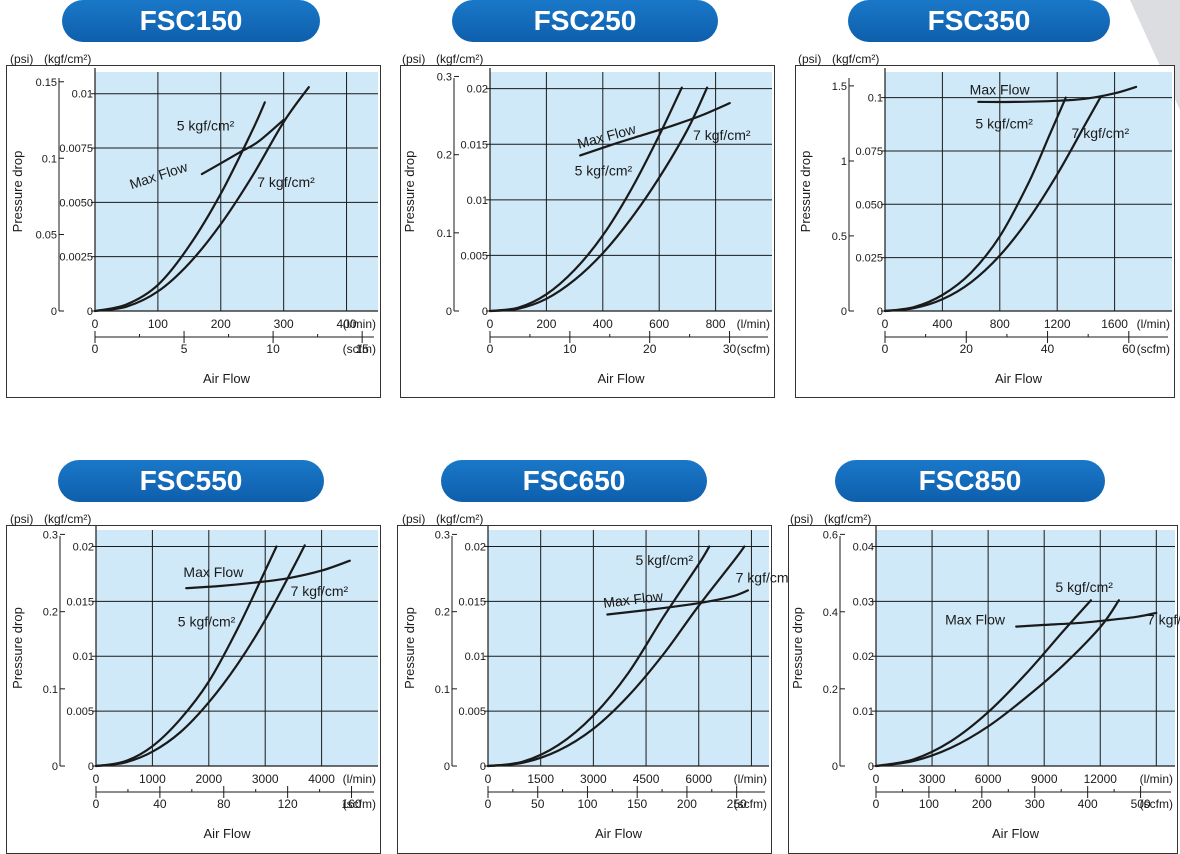 The height and width of the screenshot is (854, 1180). I want to click on psi-tick-label: 0.6, so click(830, 535).